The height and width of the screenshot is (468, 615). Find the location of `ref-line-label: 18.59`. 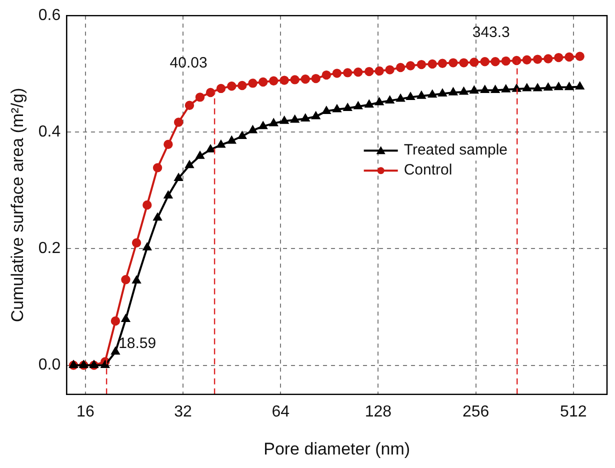

ref-line-label: 18.59 is located at coordinates (137, 343).